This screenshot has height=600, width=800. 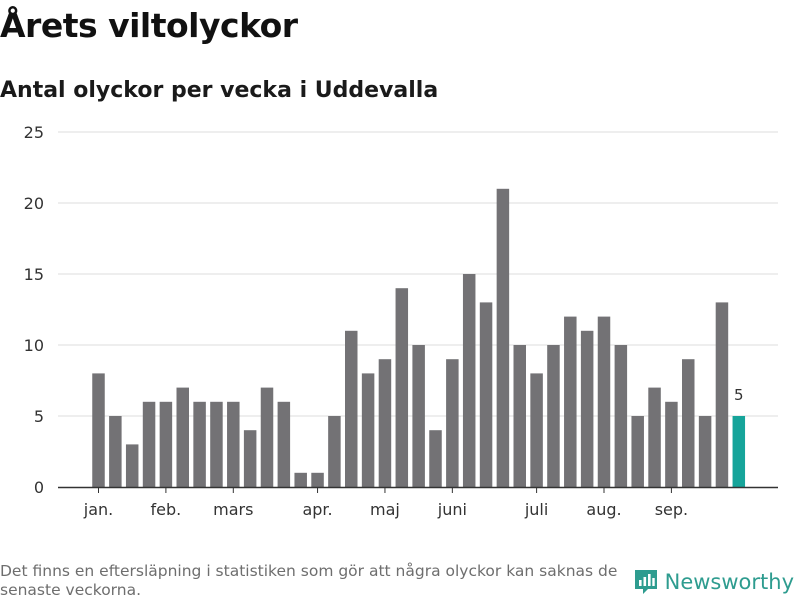 What do you see at coordinates (149, 25) in the screenshot?
I see `chart-title: Årets viltolyckor` at bounding box center [149, 25].